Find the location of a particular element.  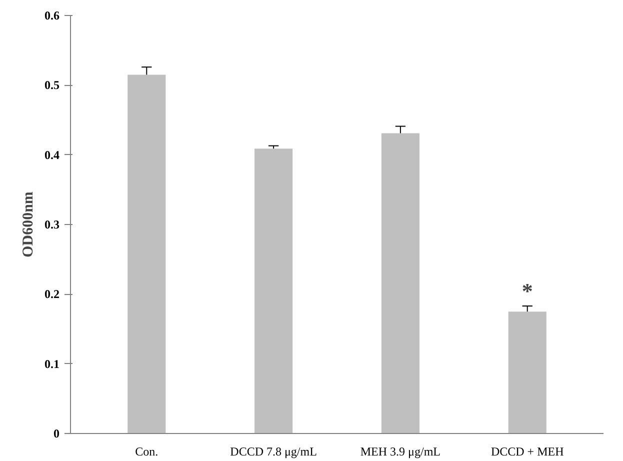

x-tick-label: MEH 3.9 μg/mL is located at coordinates (400, 451).